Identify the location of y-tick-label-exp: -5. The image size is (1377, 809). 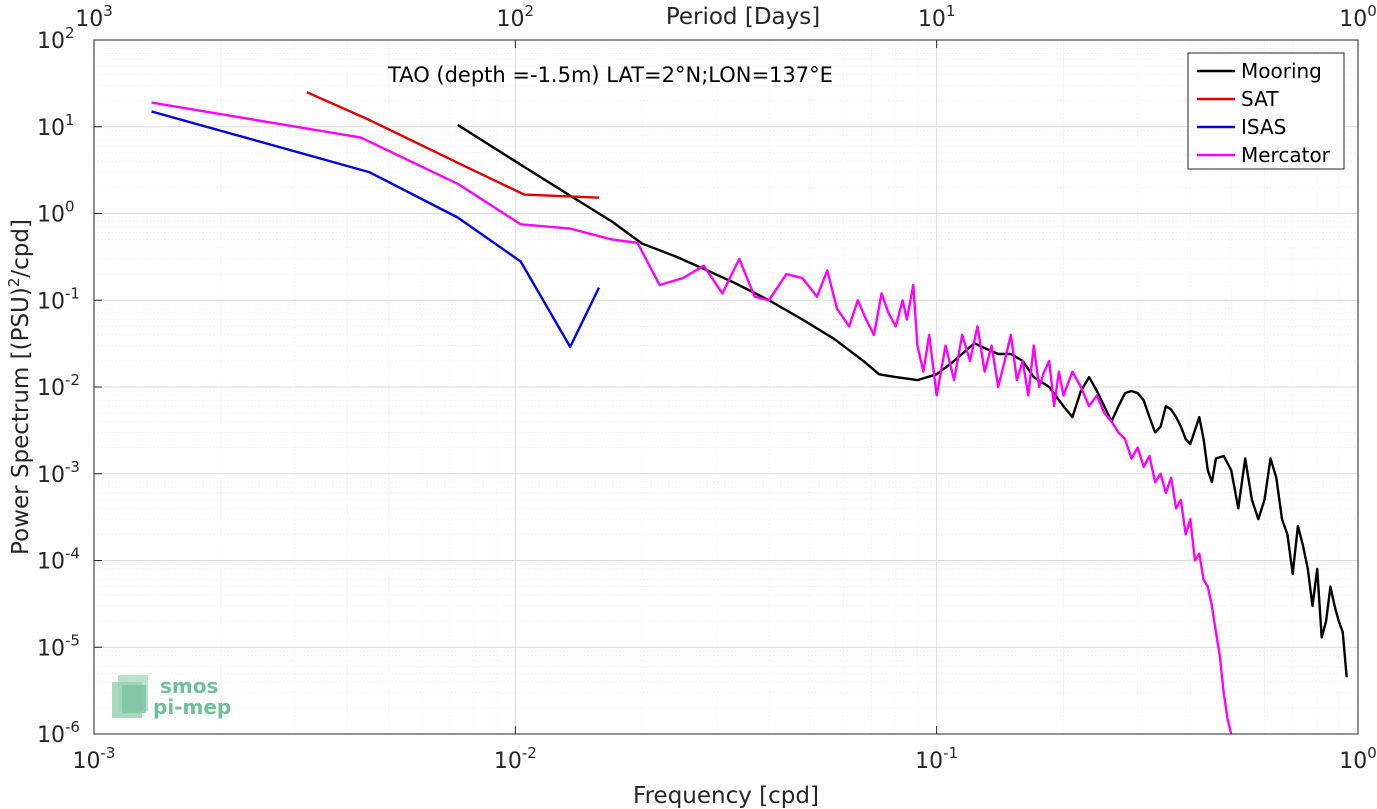
(72, 640).